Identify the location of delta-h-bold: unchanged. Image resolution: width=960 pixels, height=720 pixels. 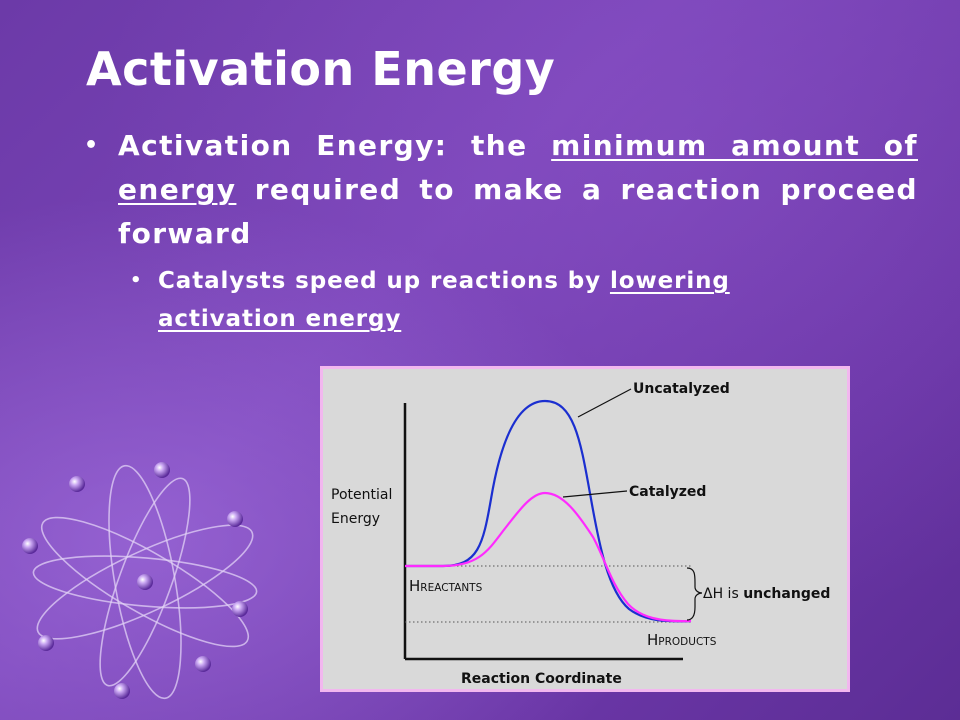
(786, 594).